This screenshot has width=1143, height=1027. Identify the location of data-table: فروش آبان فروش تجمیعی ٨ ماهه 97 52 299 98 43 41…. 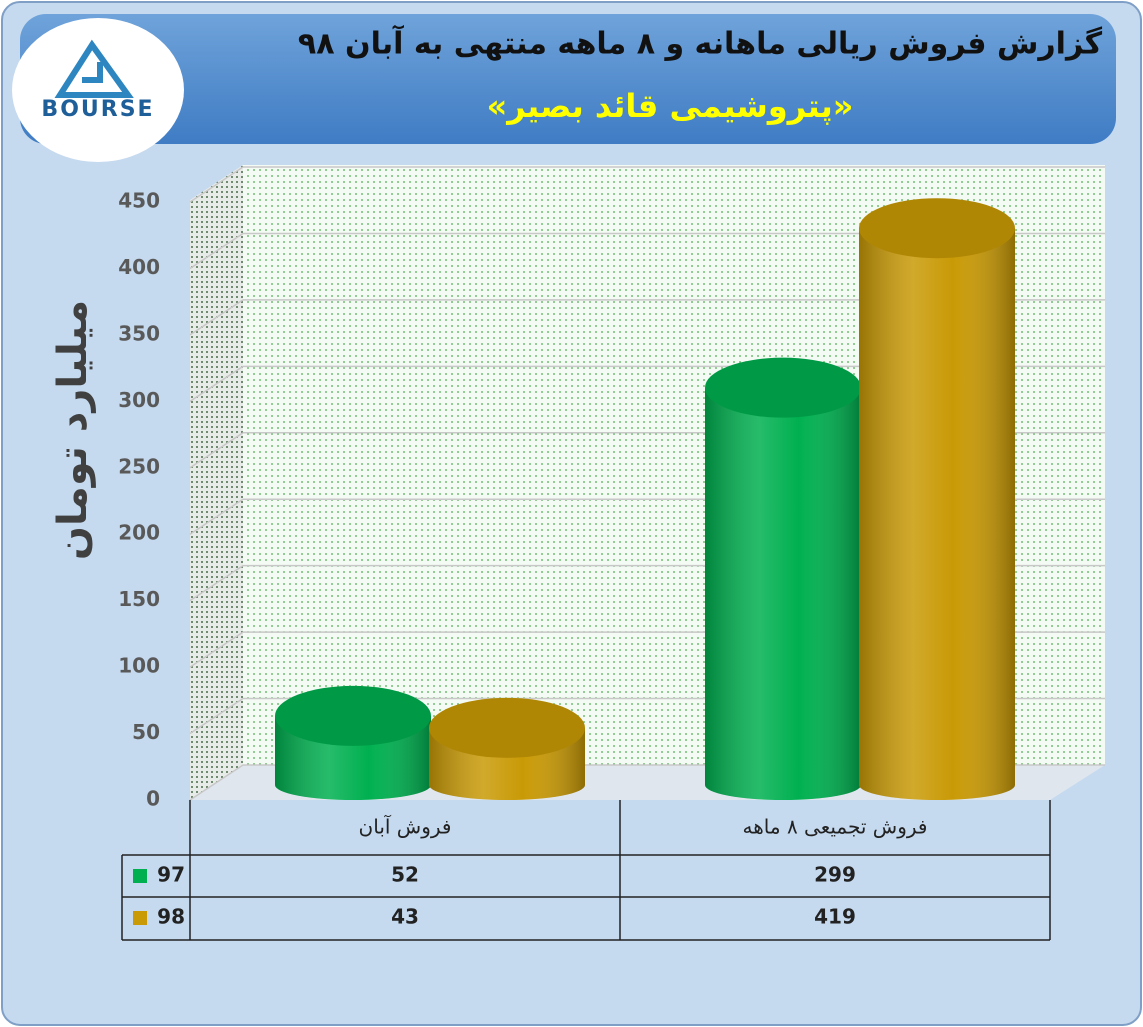
(586, 870).